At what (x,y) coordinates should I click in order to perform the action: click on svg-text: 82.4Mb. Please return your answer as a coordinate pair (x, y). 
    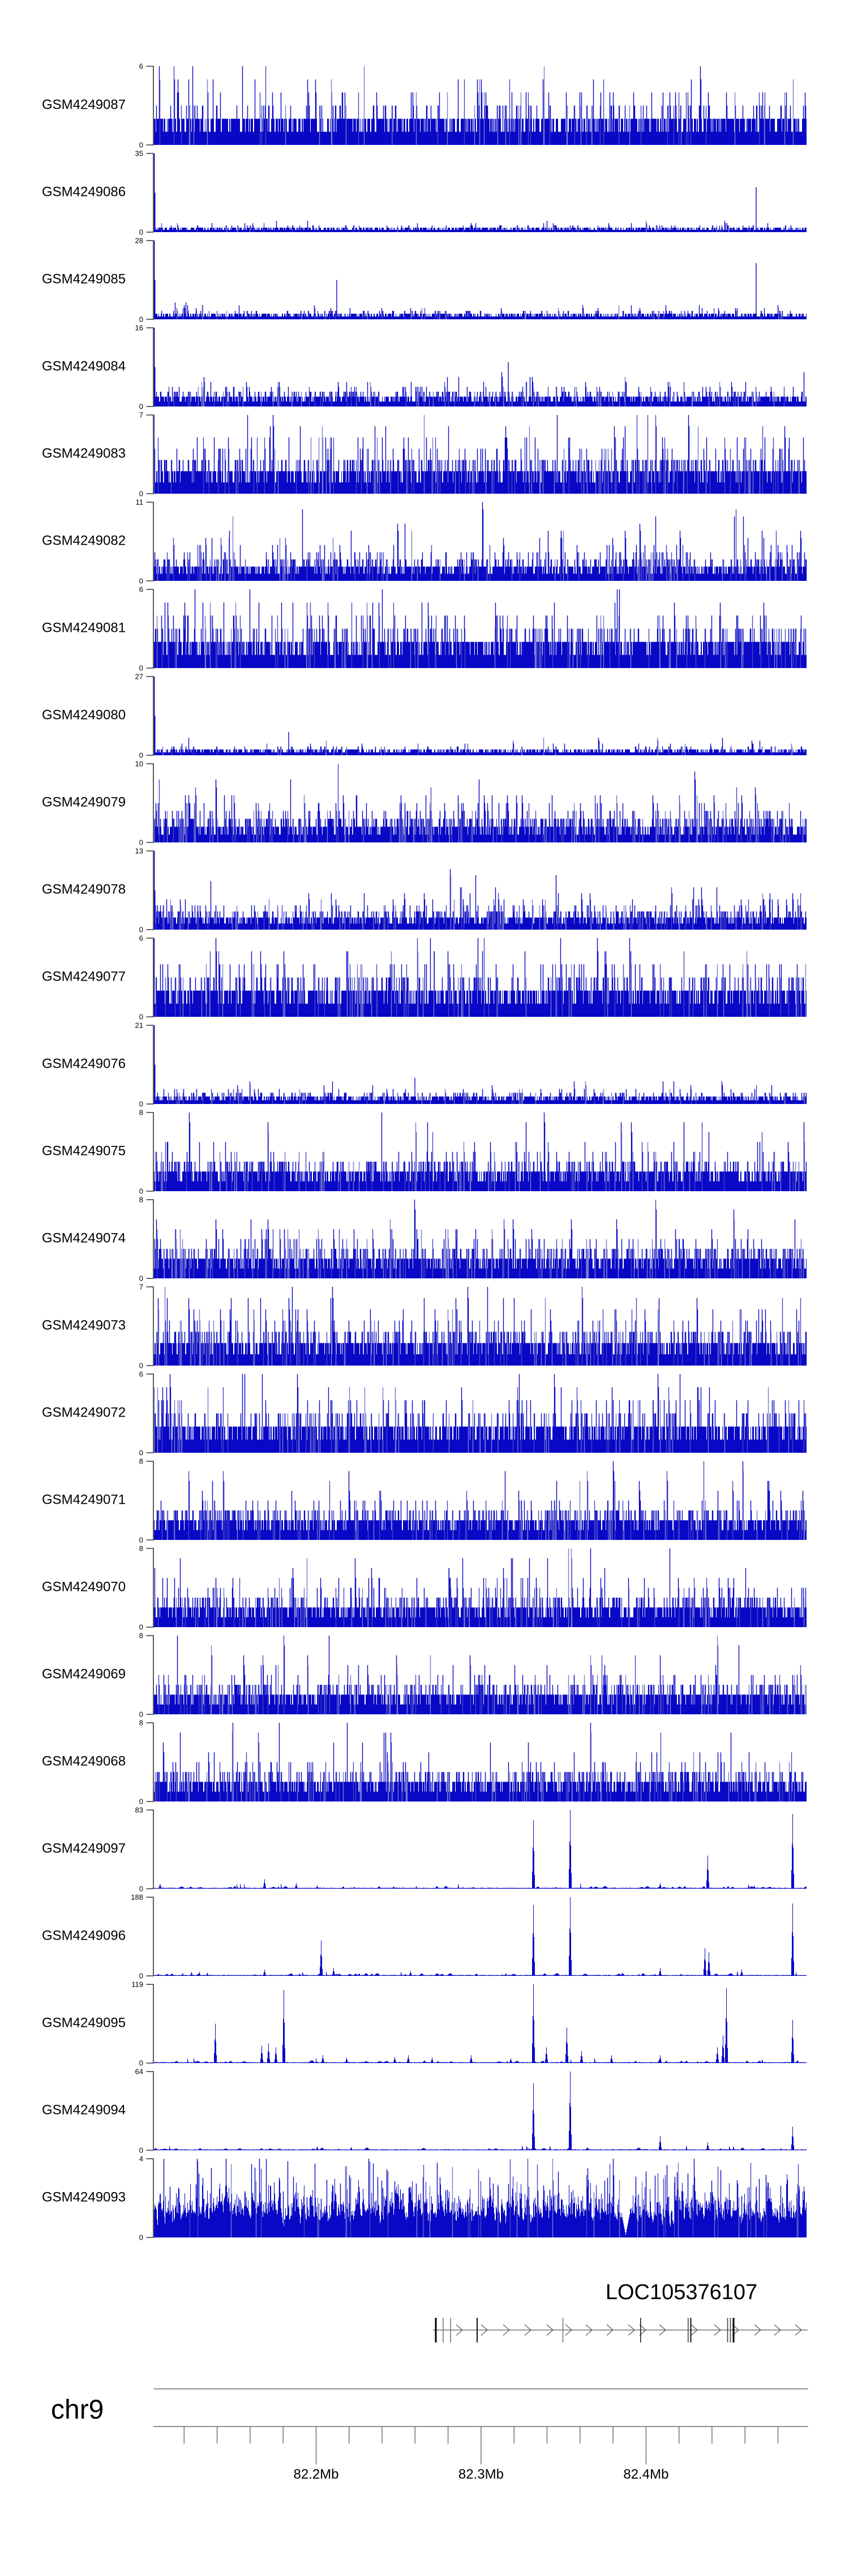
    Looking at the image, I should click on (645, 2474).